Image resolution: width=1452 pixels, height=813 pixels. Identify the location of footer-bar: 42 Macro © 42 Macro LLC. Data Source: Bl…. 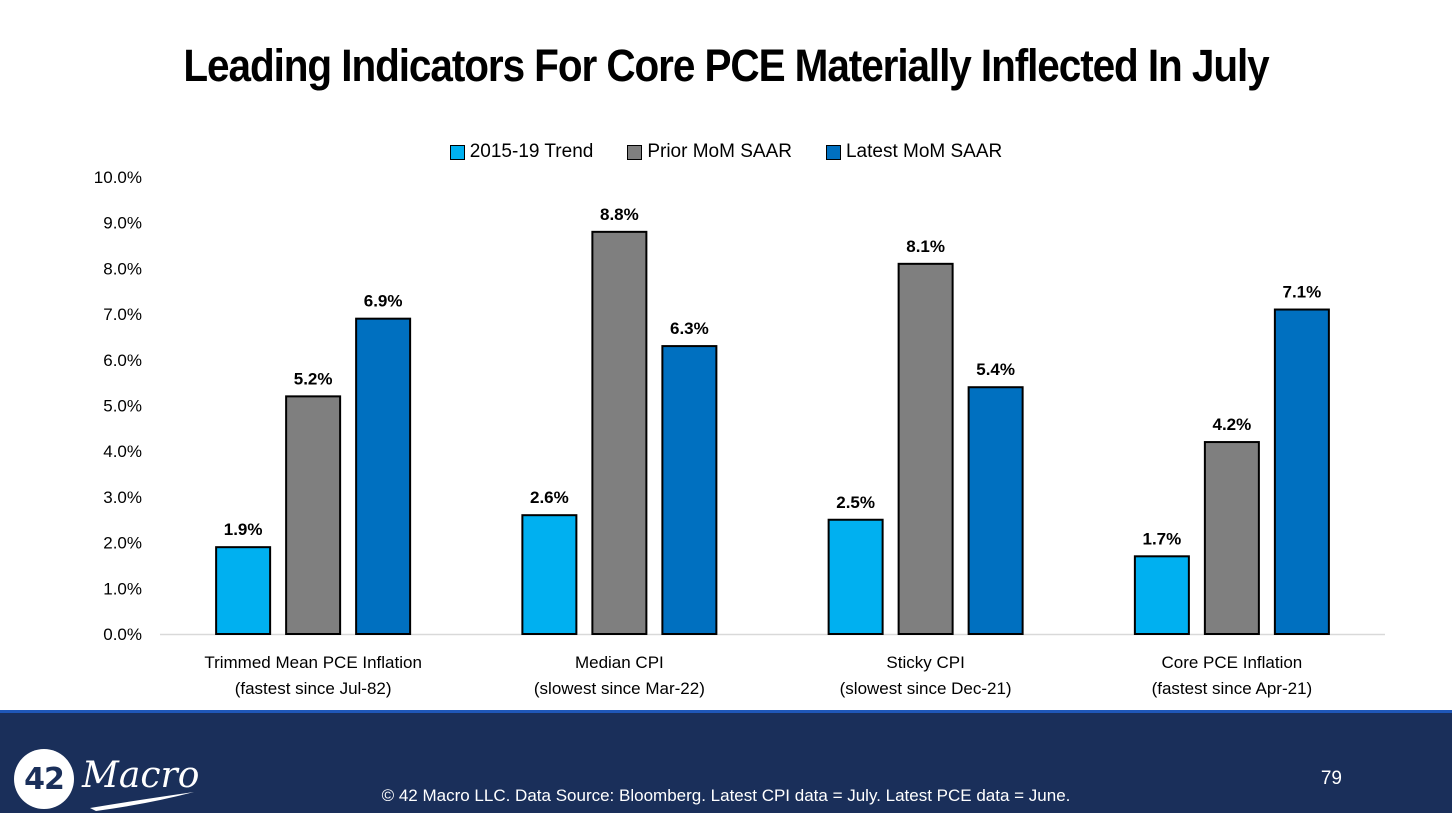
(726, 761).